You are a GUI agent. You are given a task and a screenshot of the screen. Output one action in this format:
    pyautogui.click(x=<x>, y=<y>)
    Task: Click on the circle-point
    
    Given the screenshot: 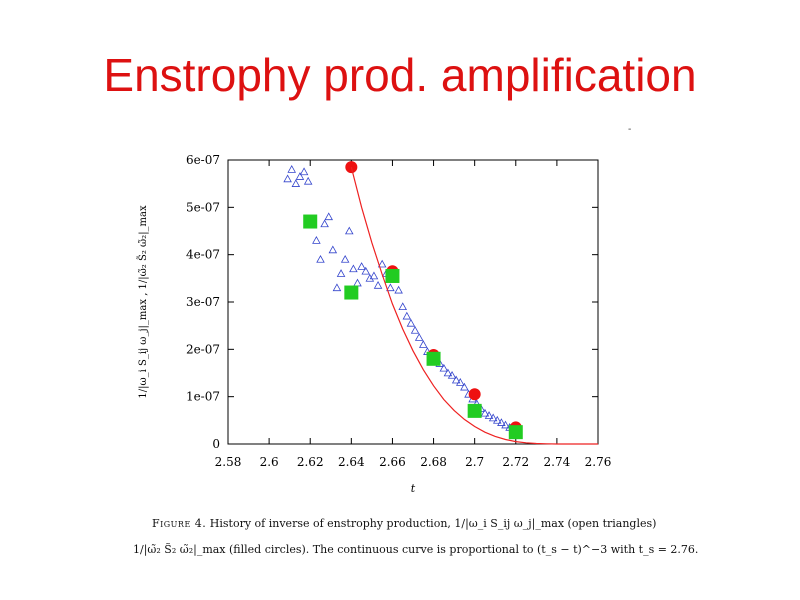 What is the action you would take?
    pyautogui.click(x=474, y=394)
    